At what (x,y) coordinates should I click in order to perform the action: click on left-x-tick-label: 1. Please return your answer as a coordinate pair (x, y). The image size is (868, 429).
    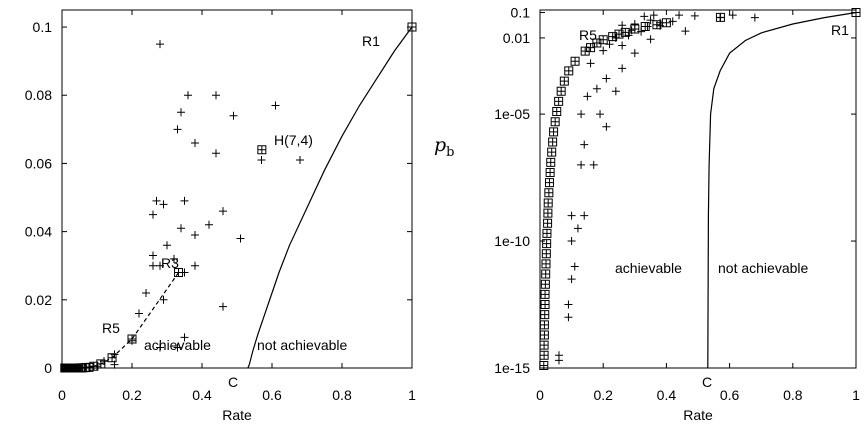
    Looking at the image, I should click on (412, 395).